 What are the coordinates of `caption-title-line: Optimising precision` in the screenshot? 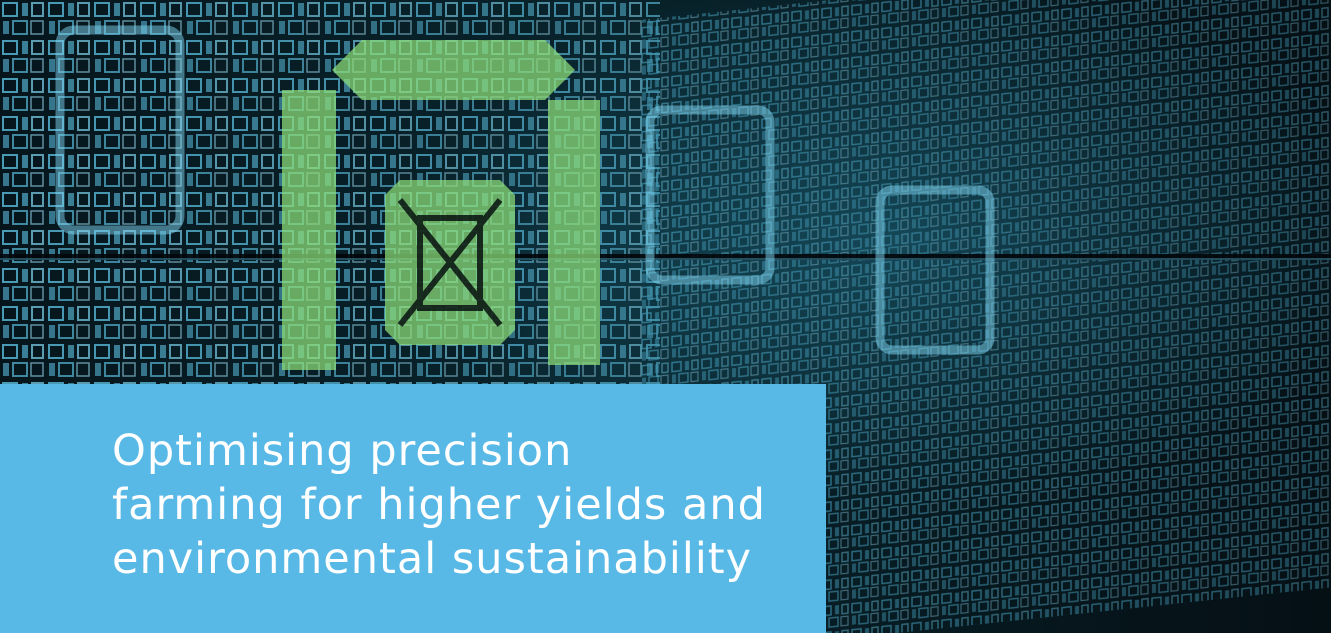 It's located at (342, 451).